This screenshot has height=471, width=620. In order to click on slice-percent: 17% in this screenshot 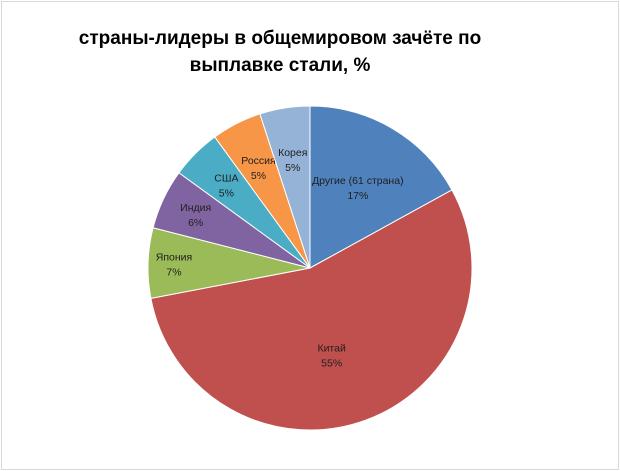, I will do `click(357, 196)`.